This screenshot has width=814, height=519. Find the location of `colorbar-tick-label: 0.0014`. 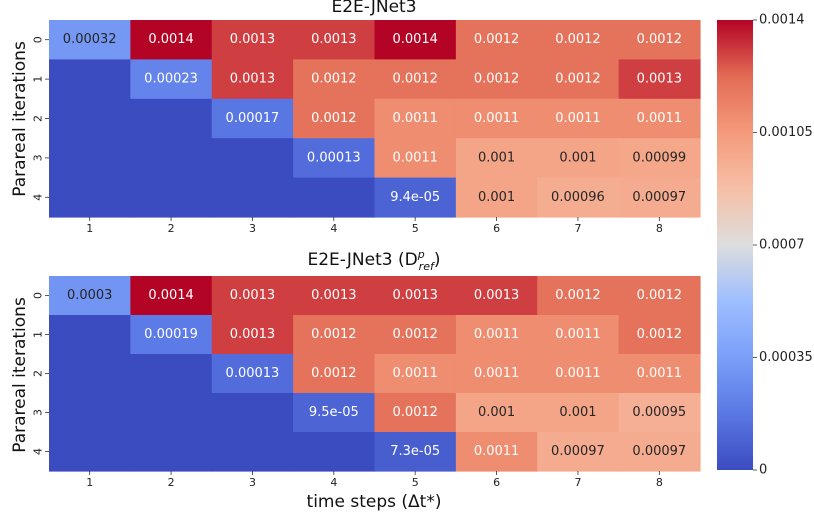

colorbar-tick-label: 0.0014 is located at coordinates (782, 20).